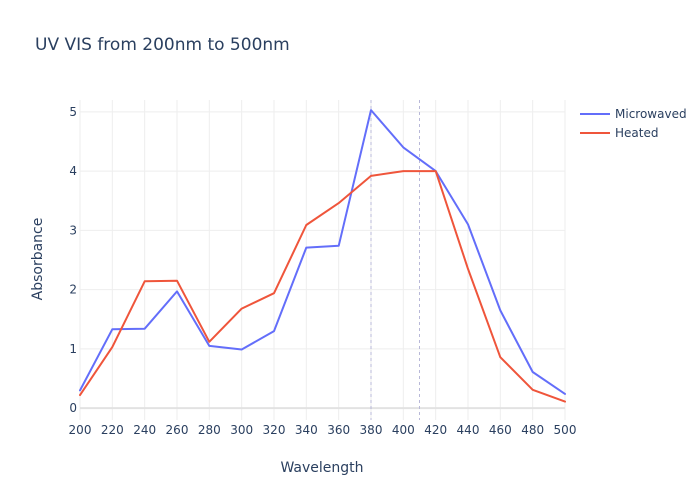 This screenshot has width=700, height=500. Describe the element at coordinates (532, 430) in the screenshot. I see `x-tick-label: 480` at that location.